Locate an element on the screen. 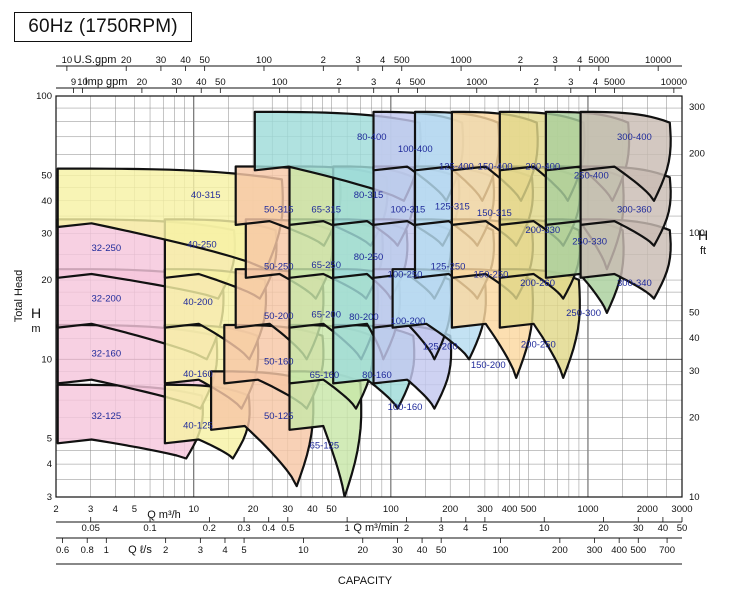 The image size is (730, 600). curve-label-250-300: 250-300 is located at coordinates (583, 313).